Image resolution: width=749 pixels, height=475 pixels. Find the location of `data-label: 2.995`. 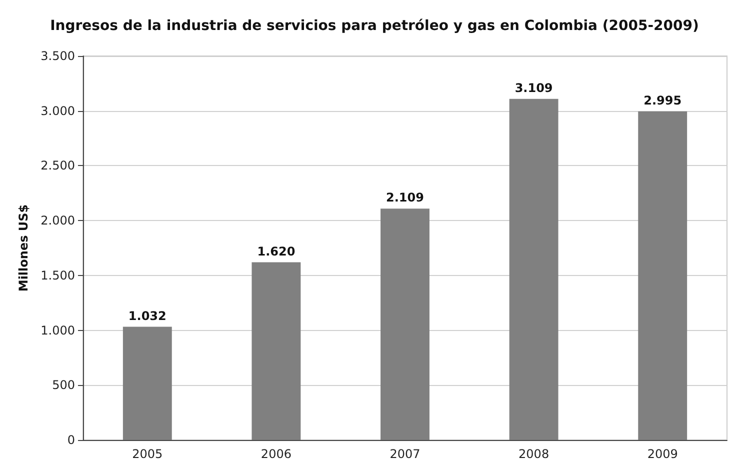

data-label: 2.995 is located at coordinates (663, 100).